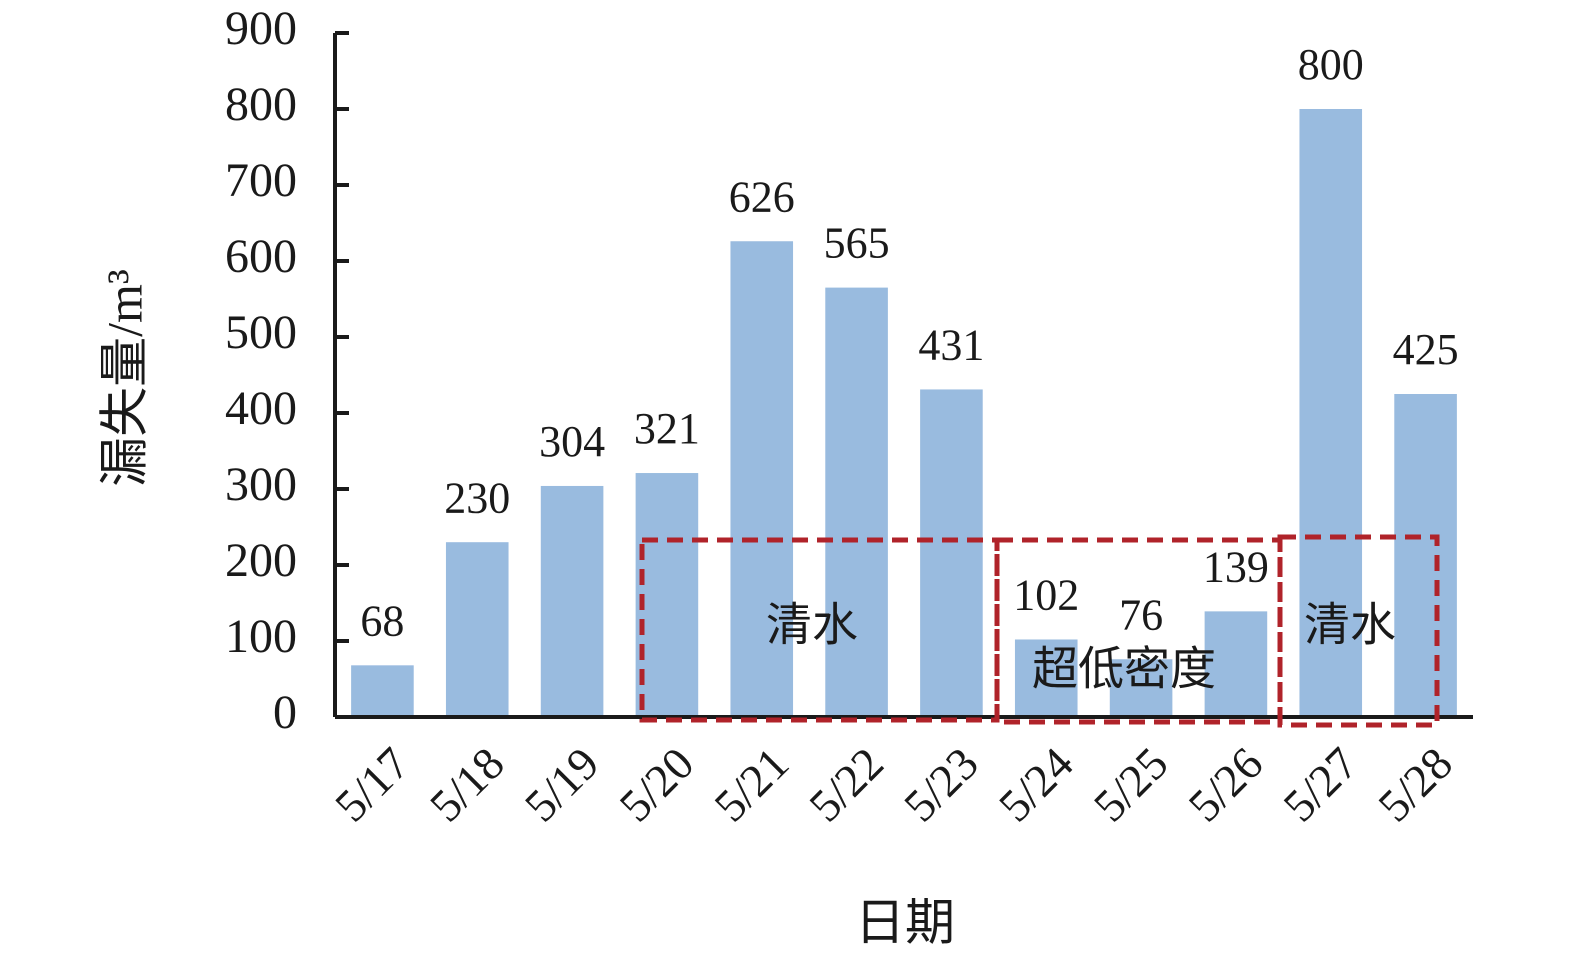  Describe the element at coordinates (846, 784) in the screenshot. I see `x-tick-label: 5/22` at that location.